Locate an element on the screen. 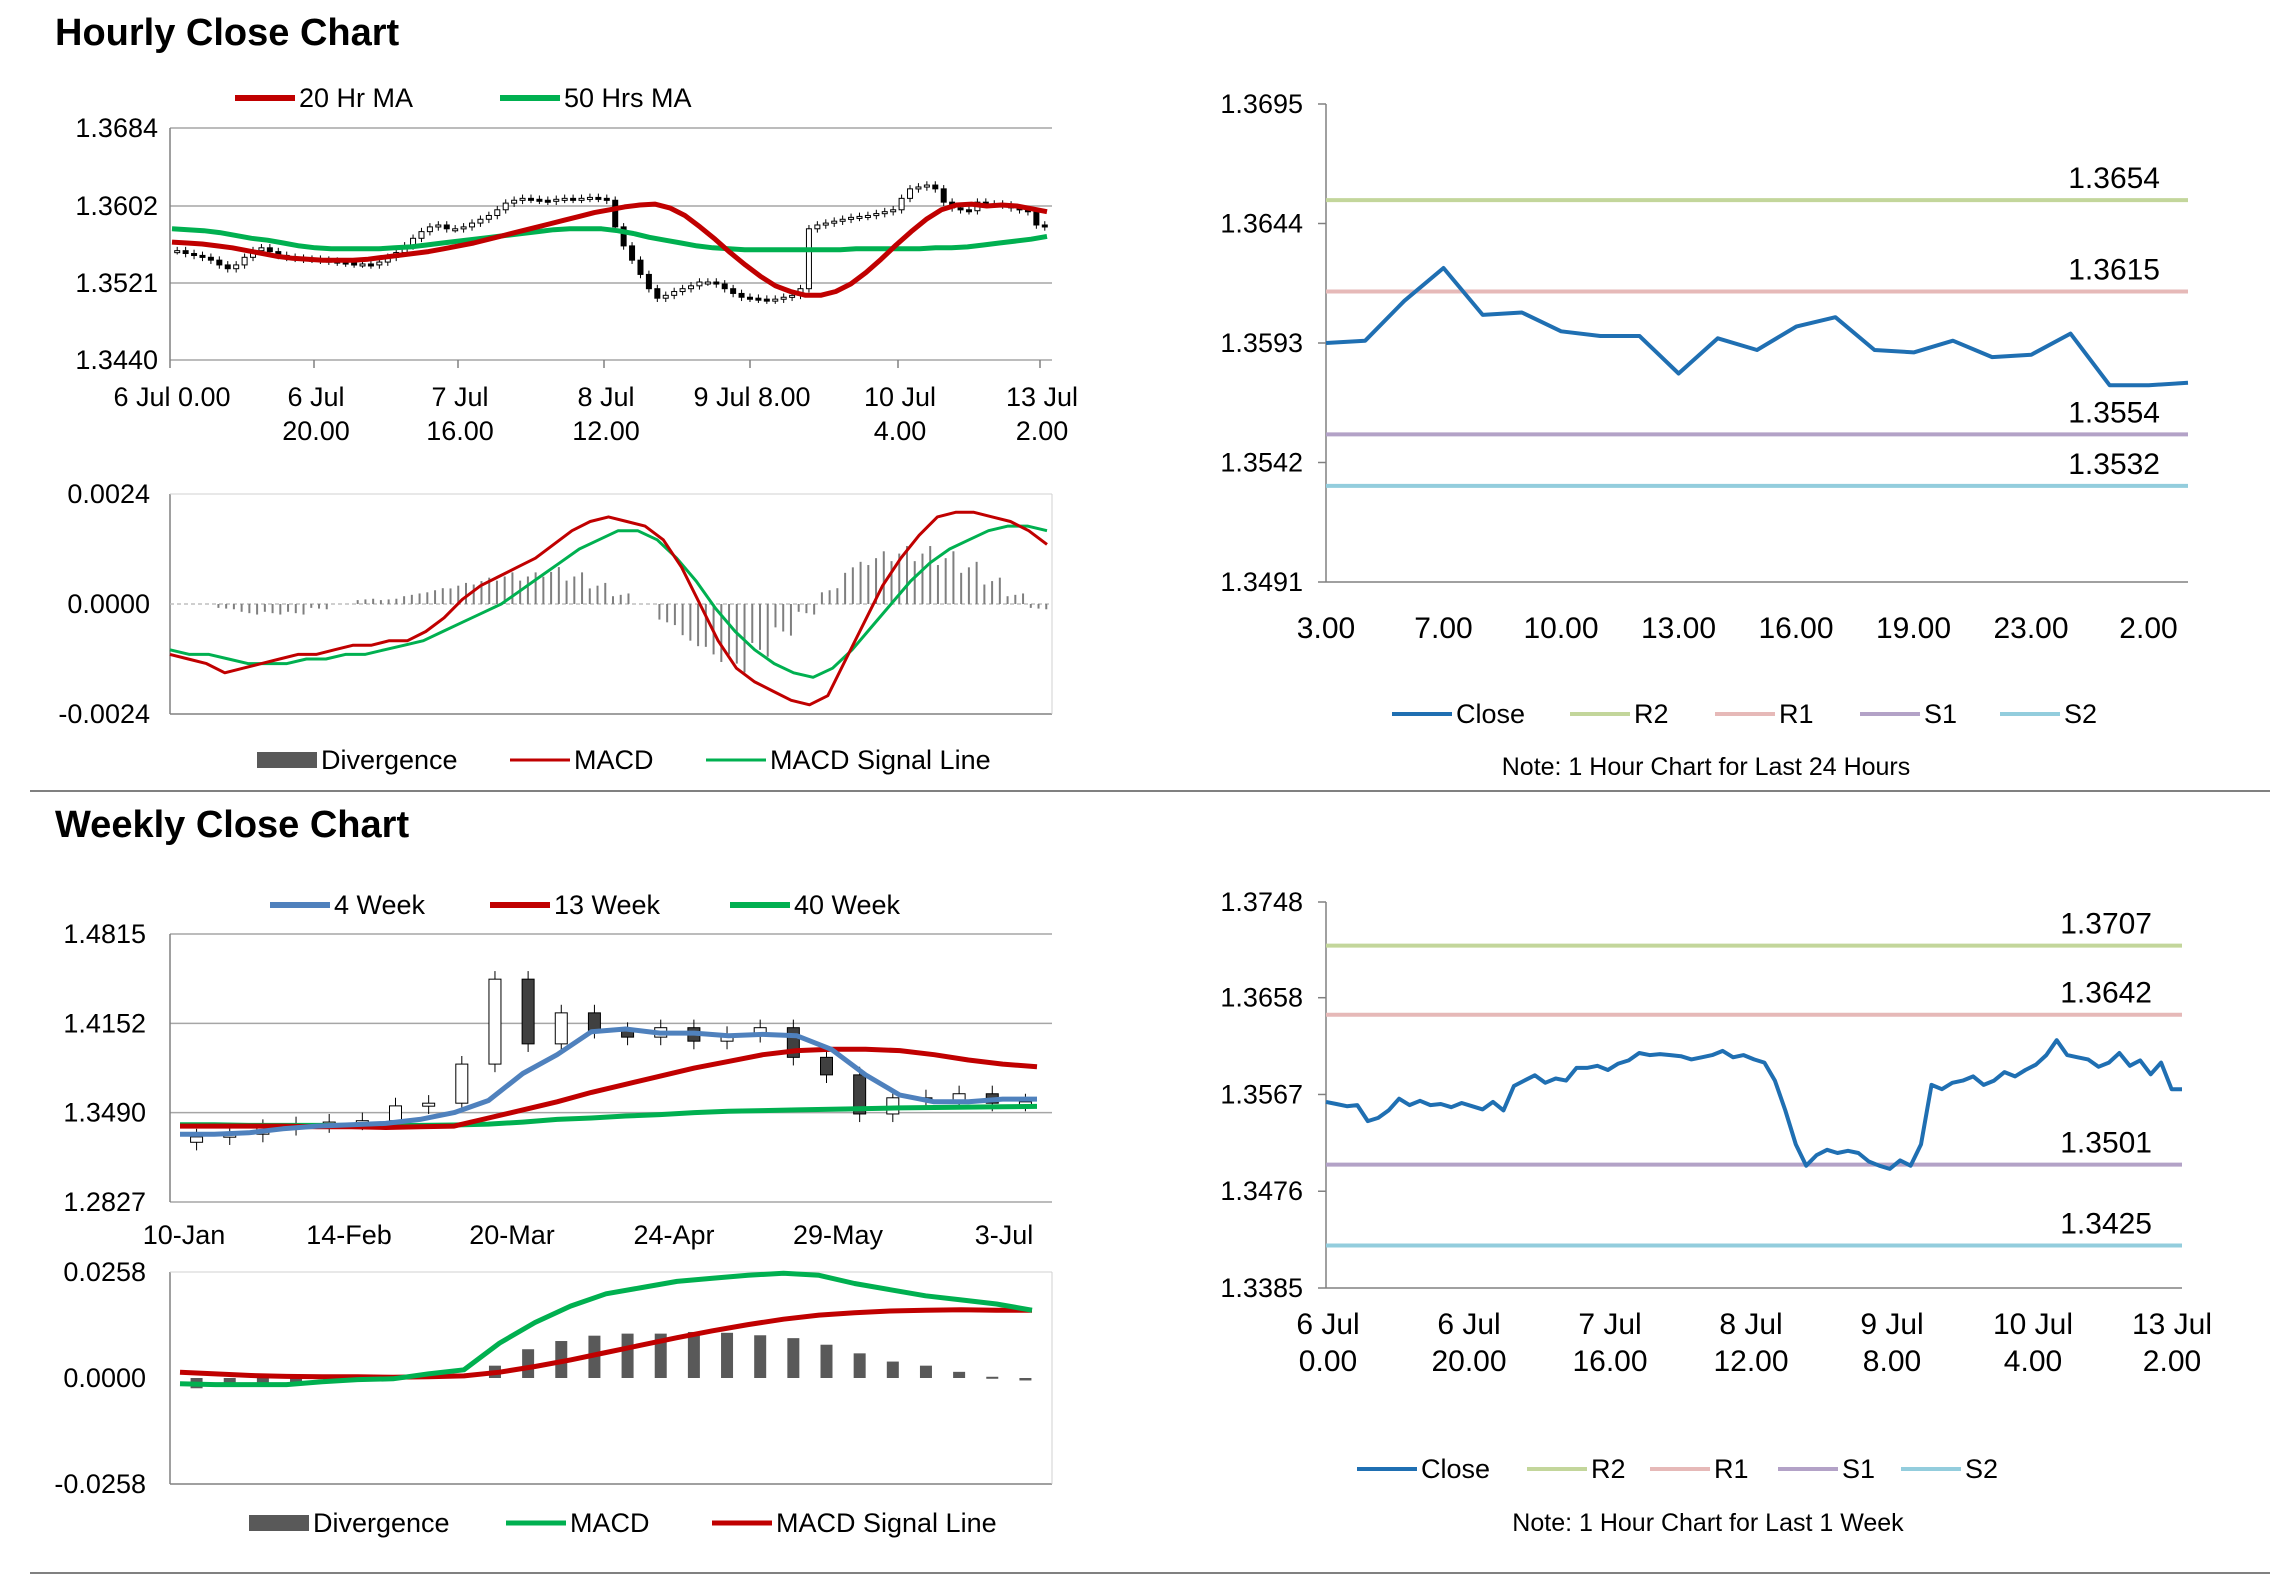 Image resolution: width=2291 pixels, height=1577 pixels. legend-weekly-divergence-swatch is located at coordinates (279, 1523).